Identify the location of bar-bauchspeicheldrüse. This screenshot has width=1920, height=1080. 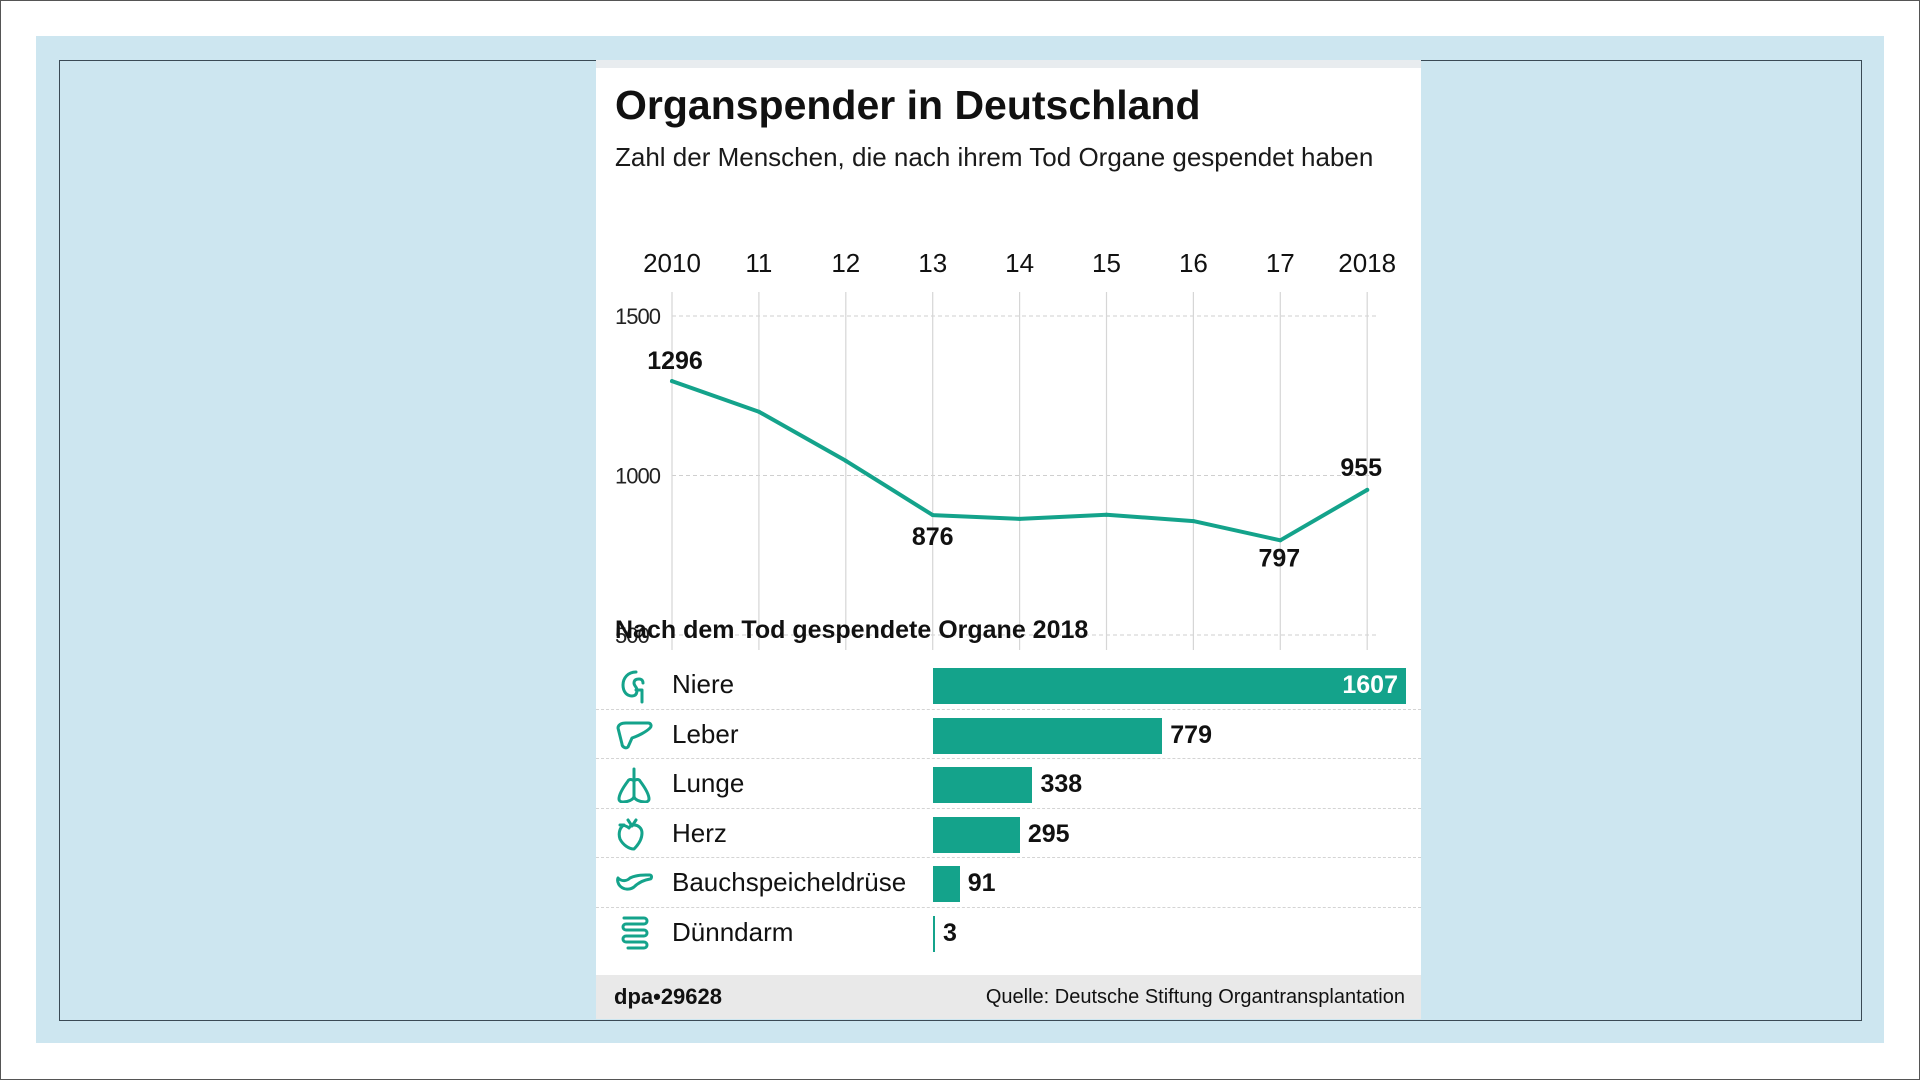
(946, 884).